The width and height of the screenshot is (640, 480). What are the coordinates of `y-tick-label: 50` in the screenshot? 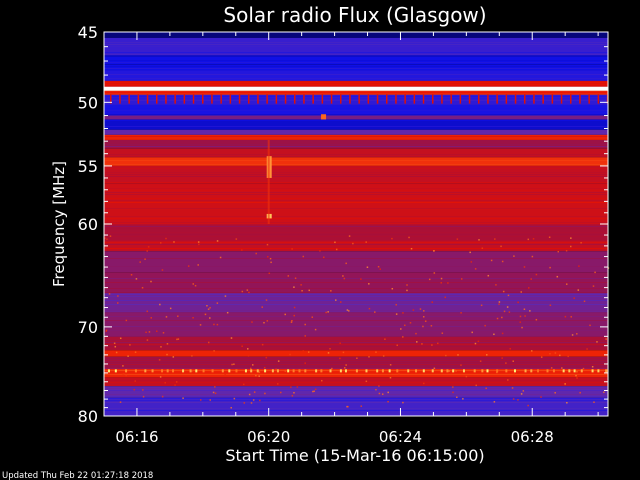 It's located at (88, 102).